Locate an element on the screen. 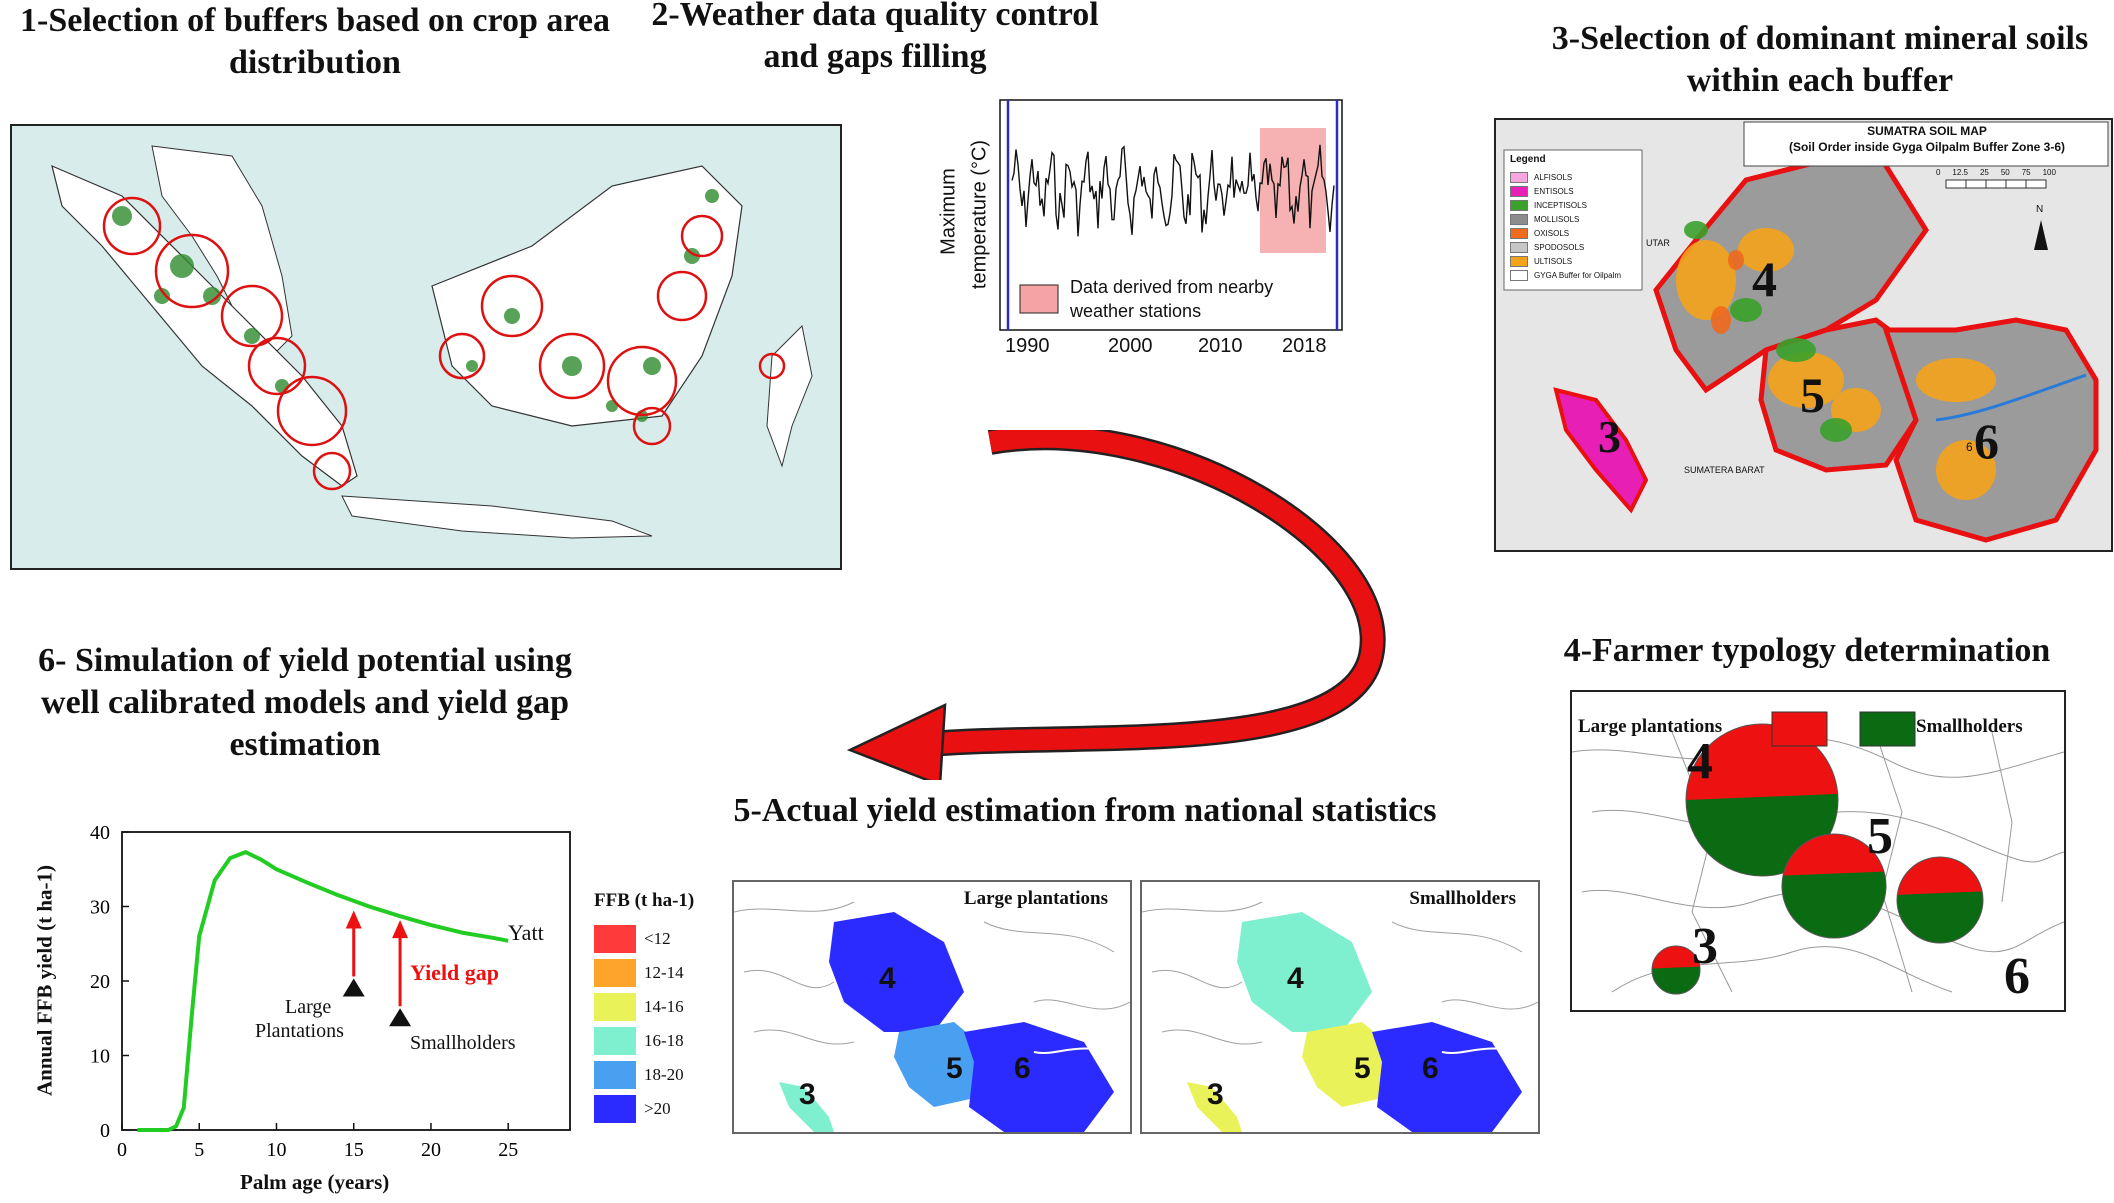 The width and height of the screenshot is (2114, 1203). ffb-legend-label: 18-20 is located at coordinates (664, 1074).